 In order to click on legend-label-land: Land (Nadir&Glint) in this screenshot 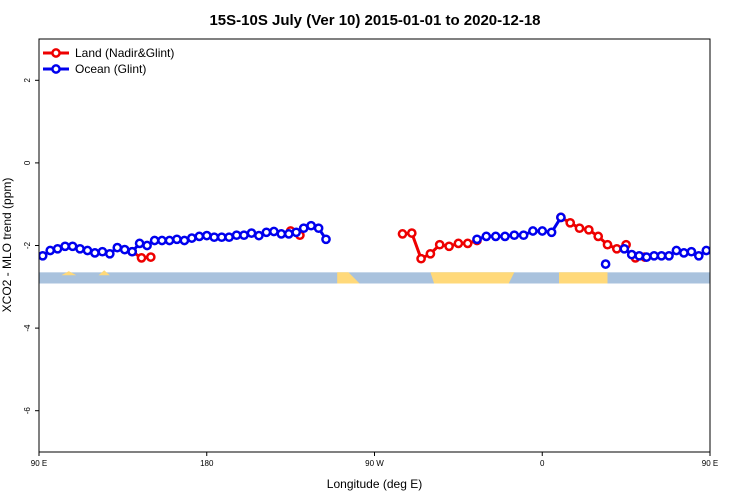, I will do `click(124, 53)`.